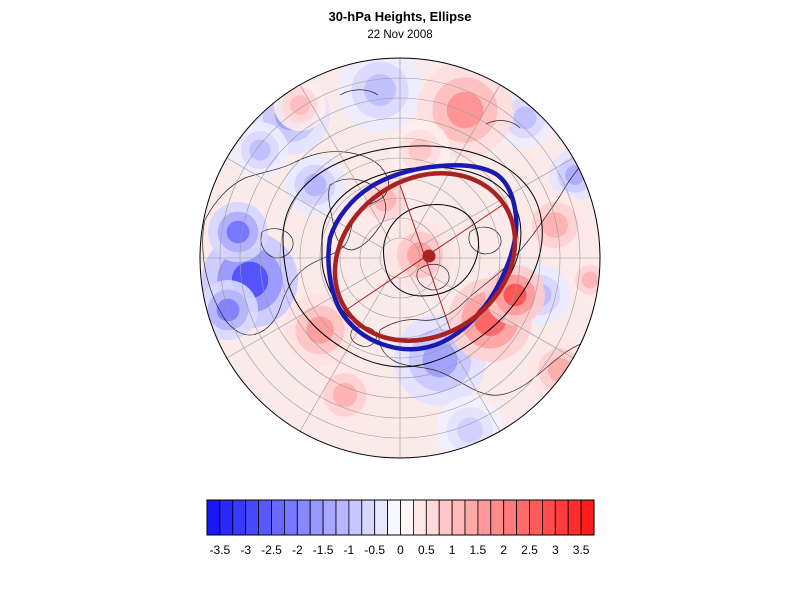 This screenshot has height=600, width=800. Describe the element at coordinates (452, 550) in the screenshot. I see `colorbar-tick-label: 1` at that location.